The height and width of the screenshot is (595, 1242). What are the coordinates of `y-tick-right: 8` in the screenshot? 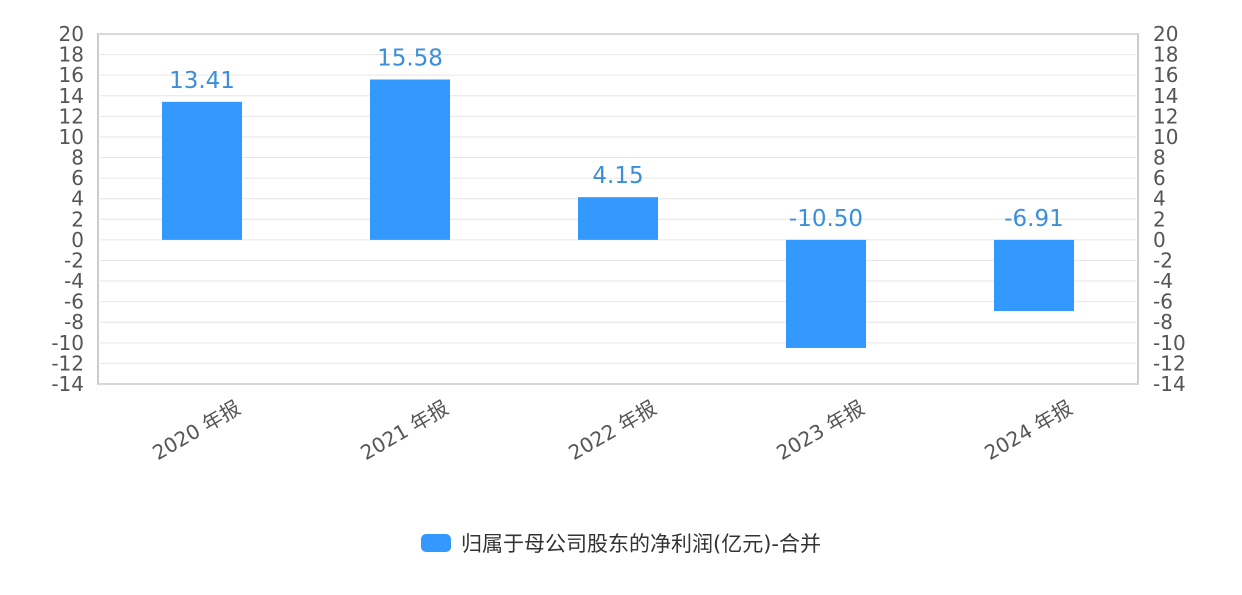 It's located at (1159, 158).